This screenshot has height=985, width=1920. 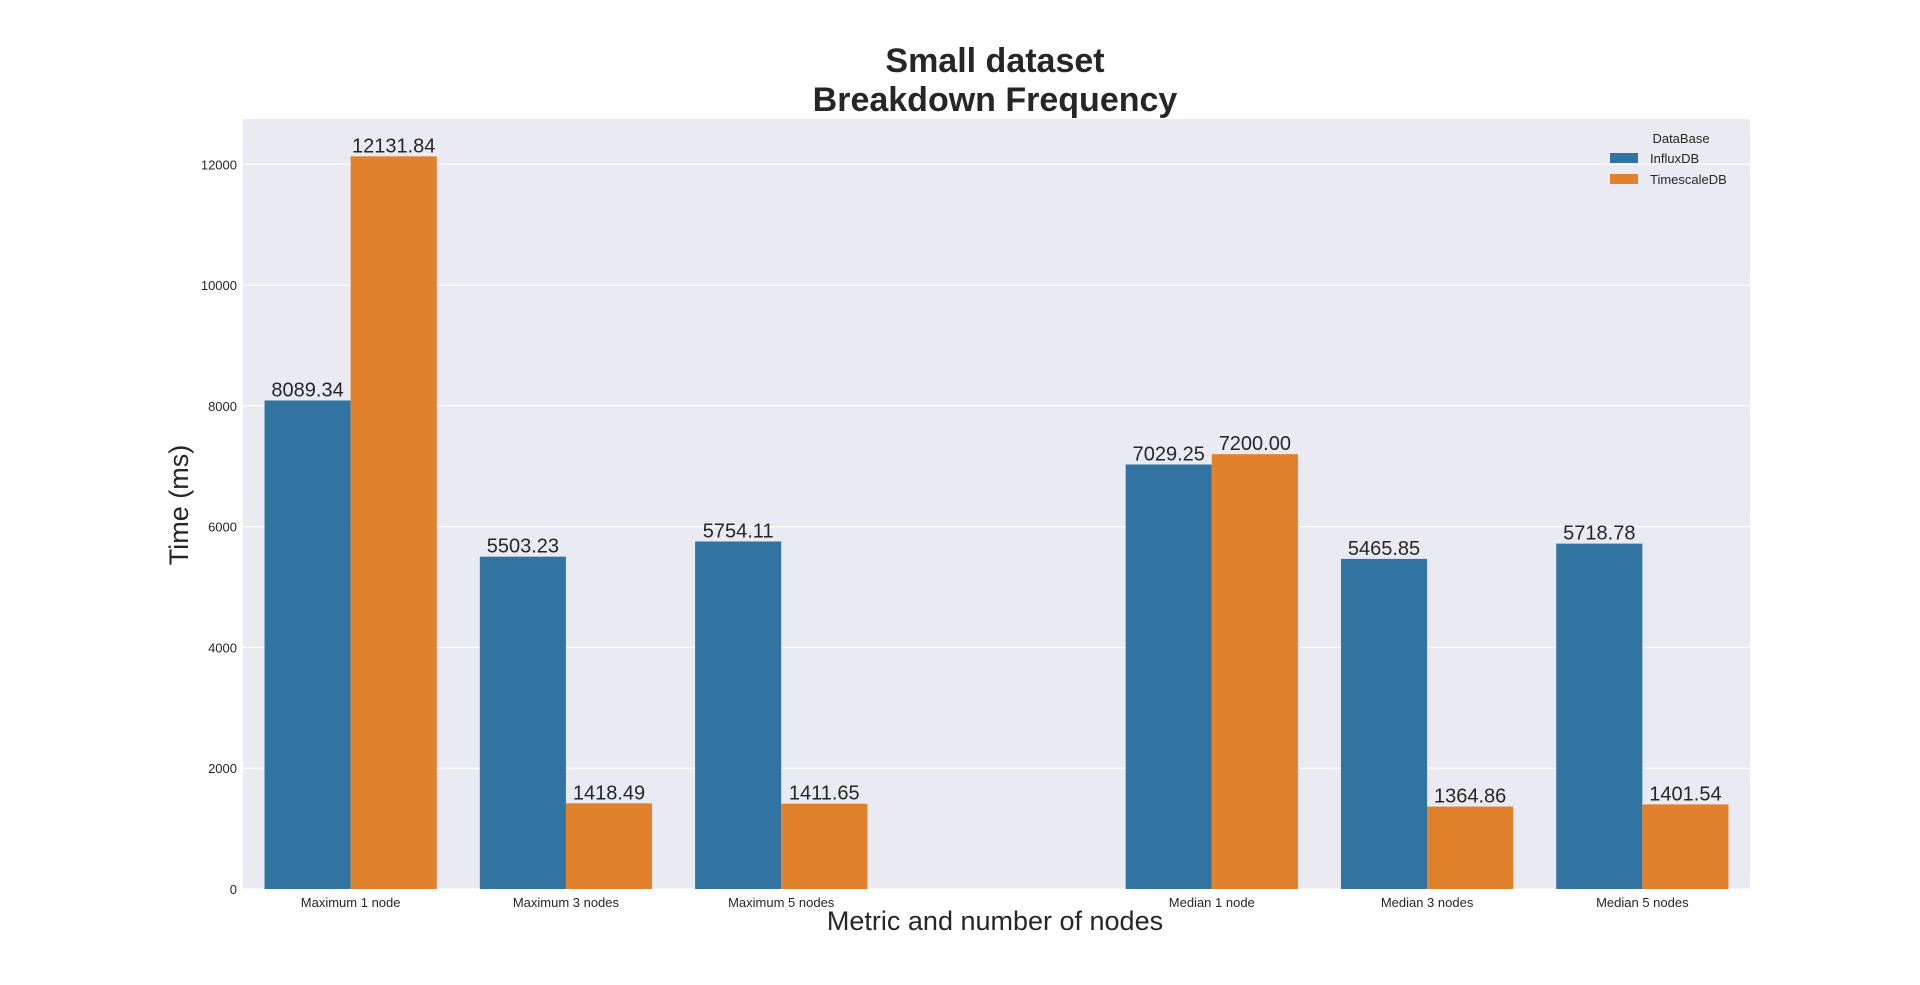 I want to click on x-tick-label: Maximum 1 node, so click(x=351, y=902).